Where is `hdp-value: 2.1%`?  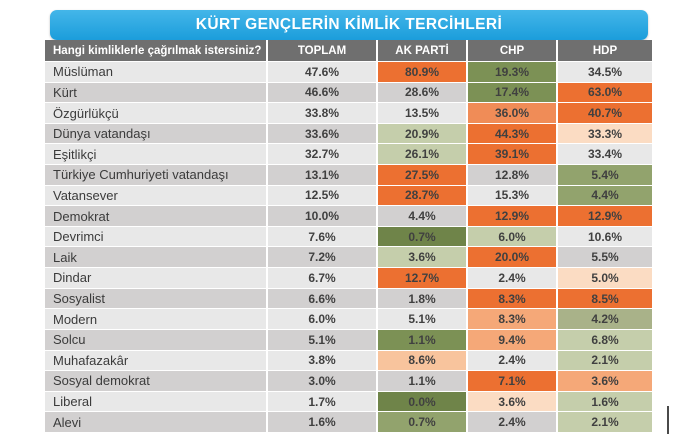 hdp-value: 2.1% is located at coordinates (605, 422).